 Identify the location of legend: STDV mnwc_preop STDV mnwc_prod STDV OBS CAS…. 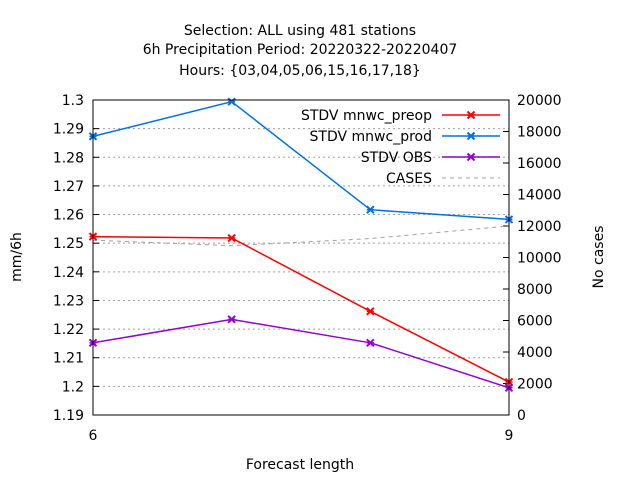
(400, 147).